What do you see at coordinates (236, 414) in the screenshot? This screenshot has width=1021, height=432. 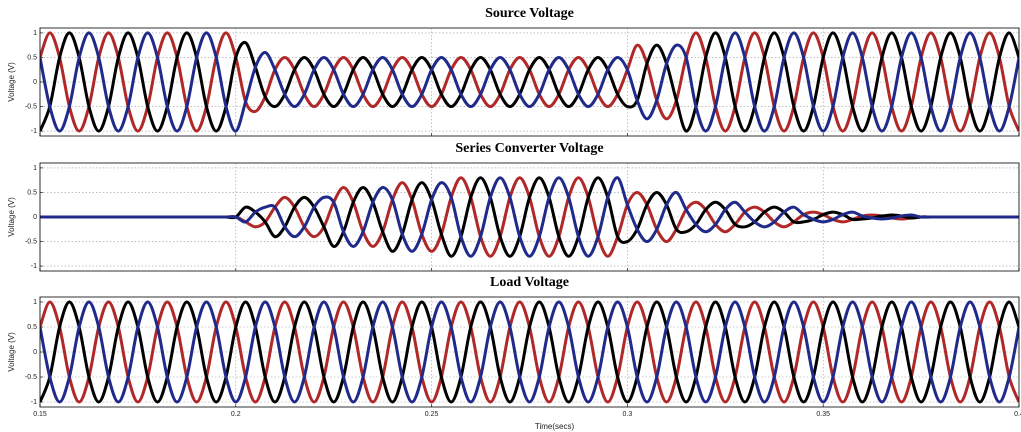 I see `x-tick-label: 0.2` at bounding box center [236, 414].